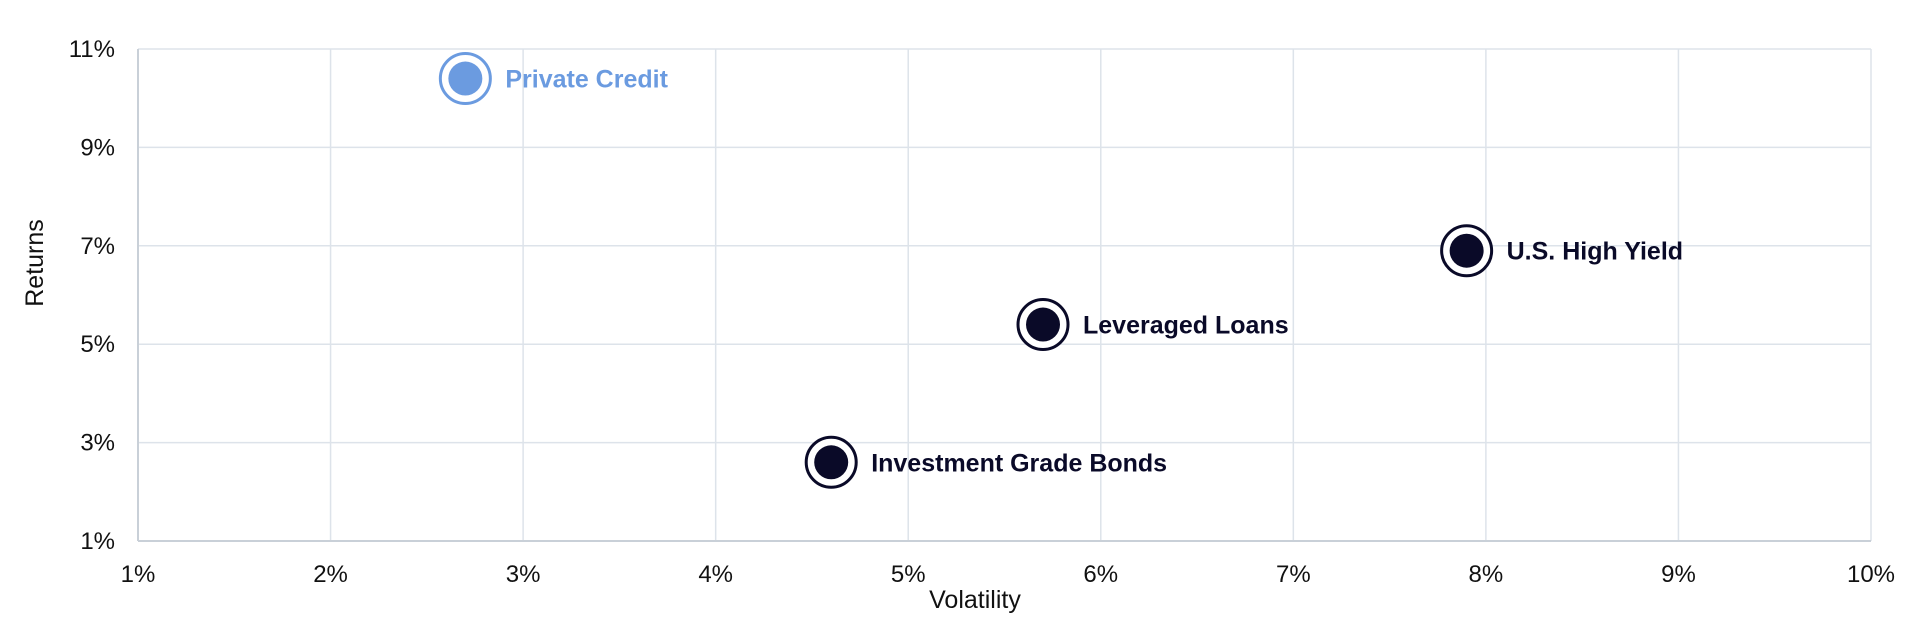  I want to click on y-tick-label: 1%, so click(97, 541).